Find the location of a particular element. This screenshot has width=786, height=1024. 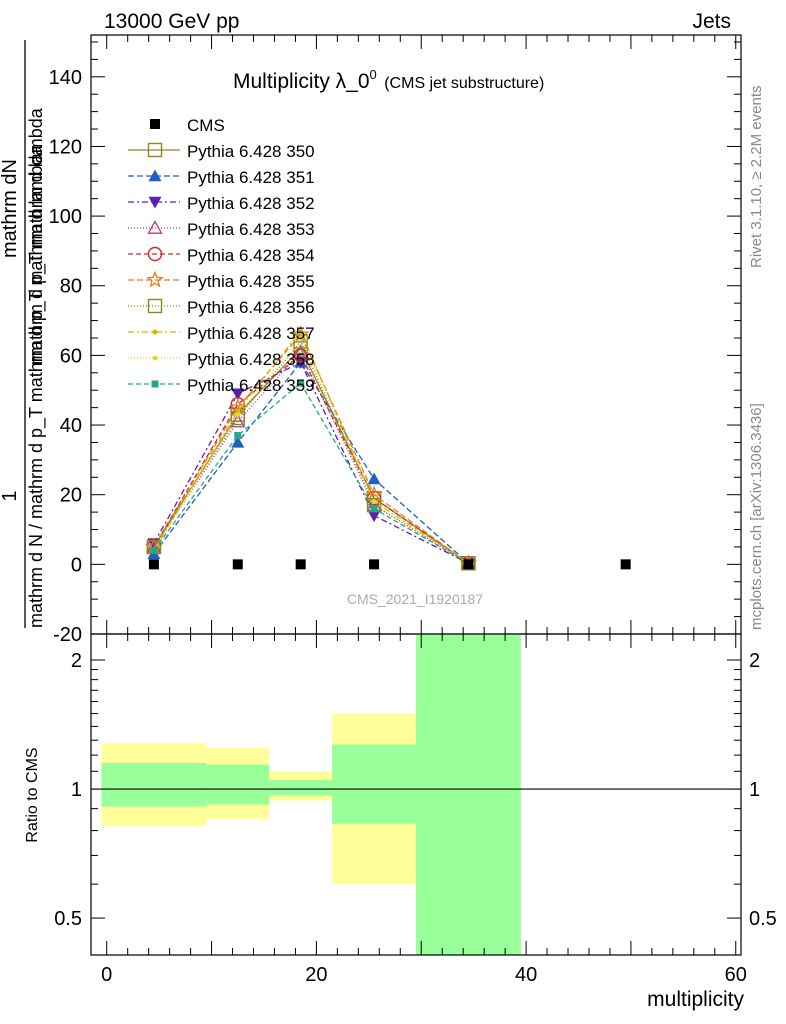

x-tick-label: 0 is located at coordinates (106, 975).